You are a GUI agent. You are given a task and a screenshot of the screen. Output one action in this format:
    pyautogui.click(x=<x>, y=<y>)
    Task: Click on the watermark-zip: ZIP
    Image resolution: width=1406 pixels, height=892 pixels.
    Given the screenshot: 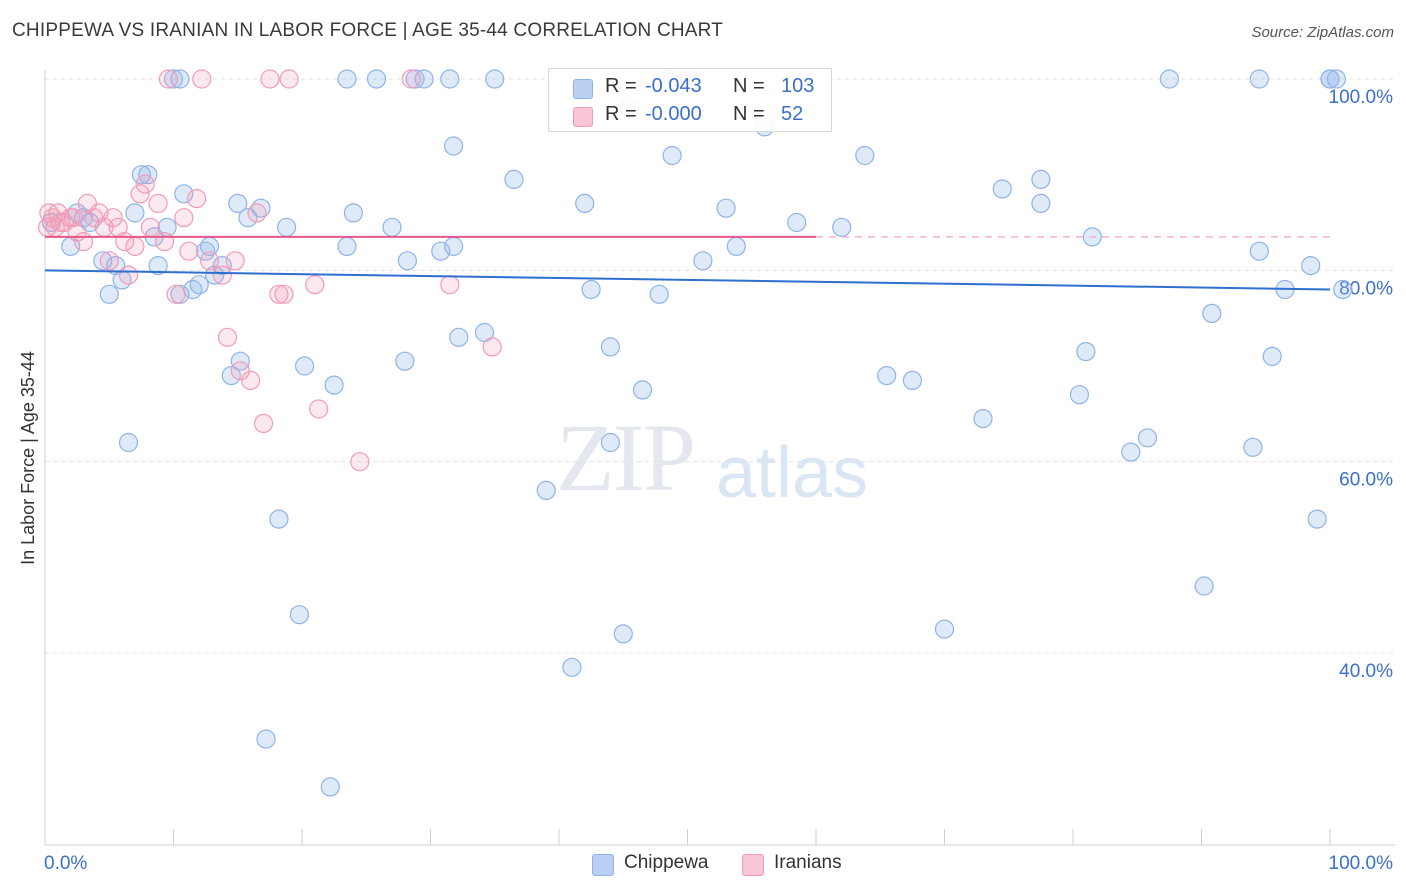 What is the action you would take?
    pyautogui.click(x=626, y=457)
    